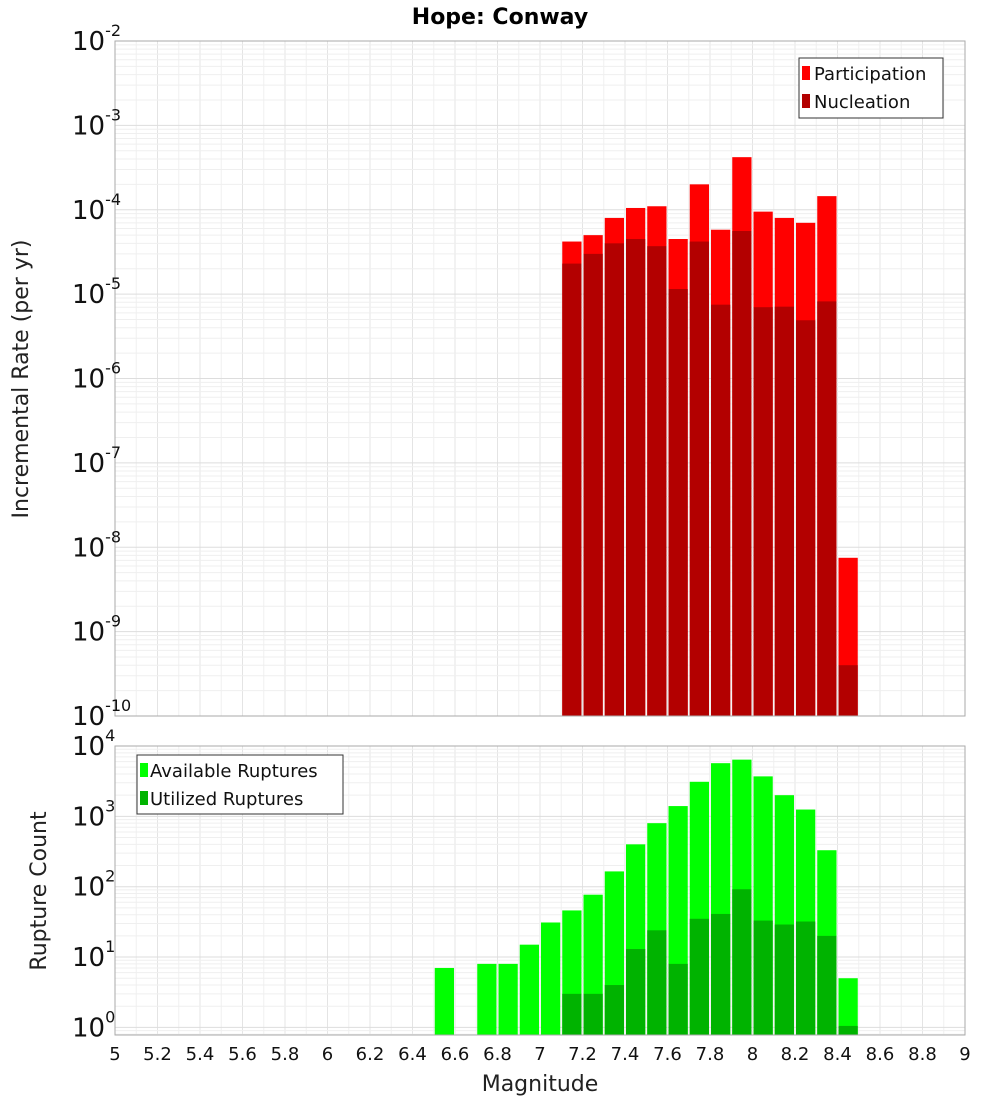 The width and height of the screenshot is (1000, 1100). I want to click on x-tick-label: 5.6, so click(242, 1054).